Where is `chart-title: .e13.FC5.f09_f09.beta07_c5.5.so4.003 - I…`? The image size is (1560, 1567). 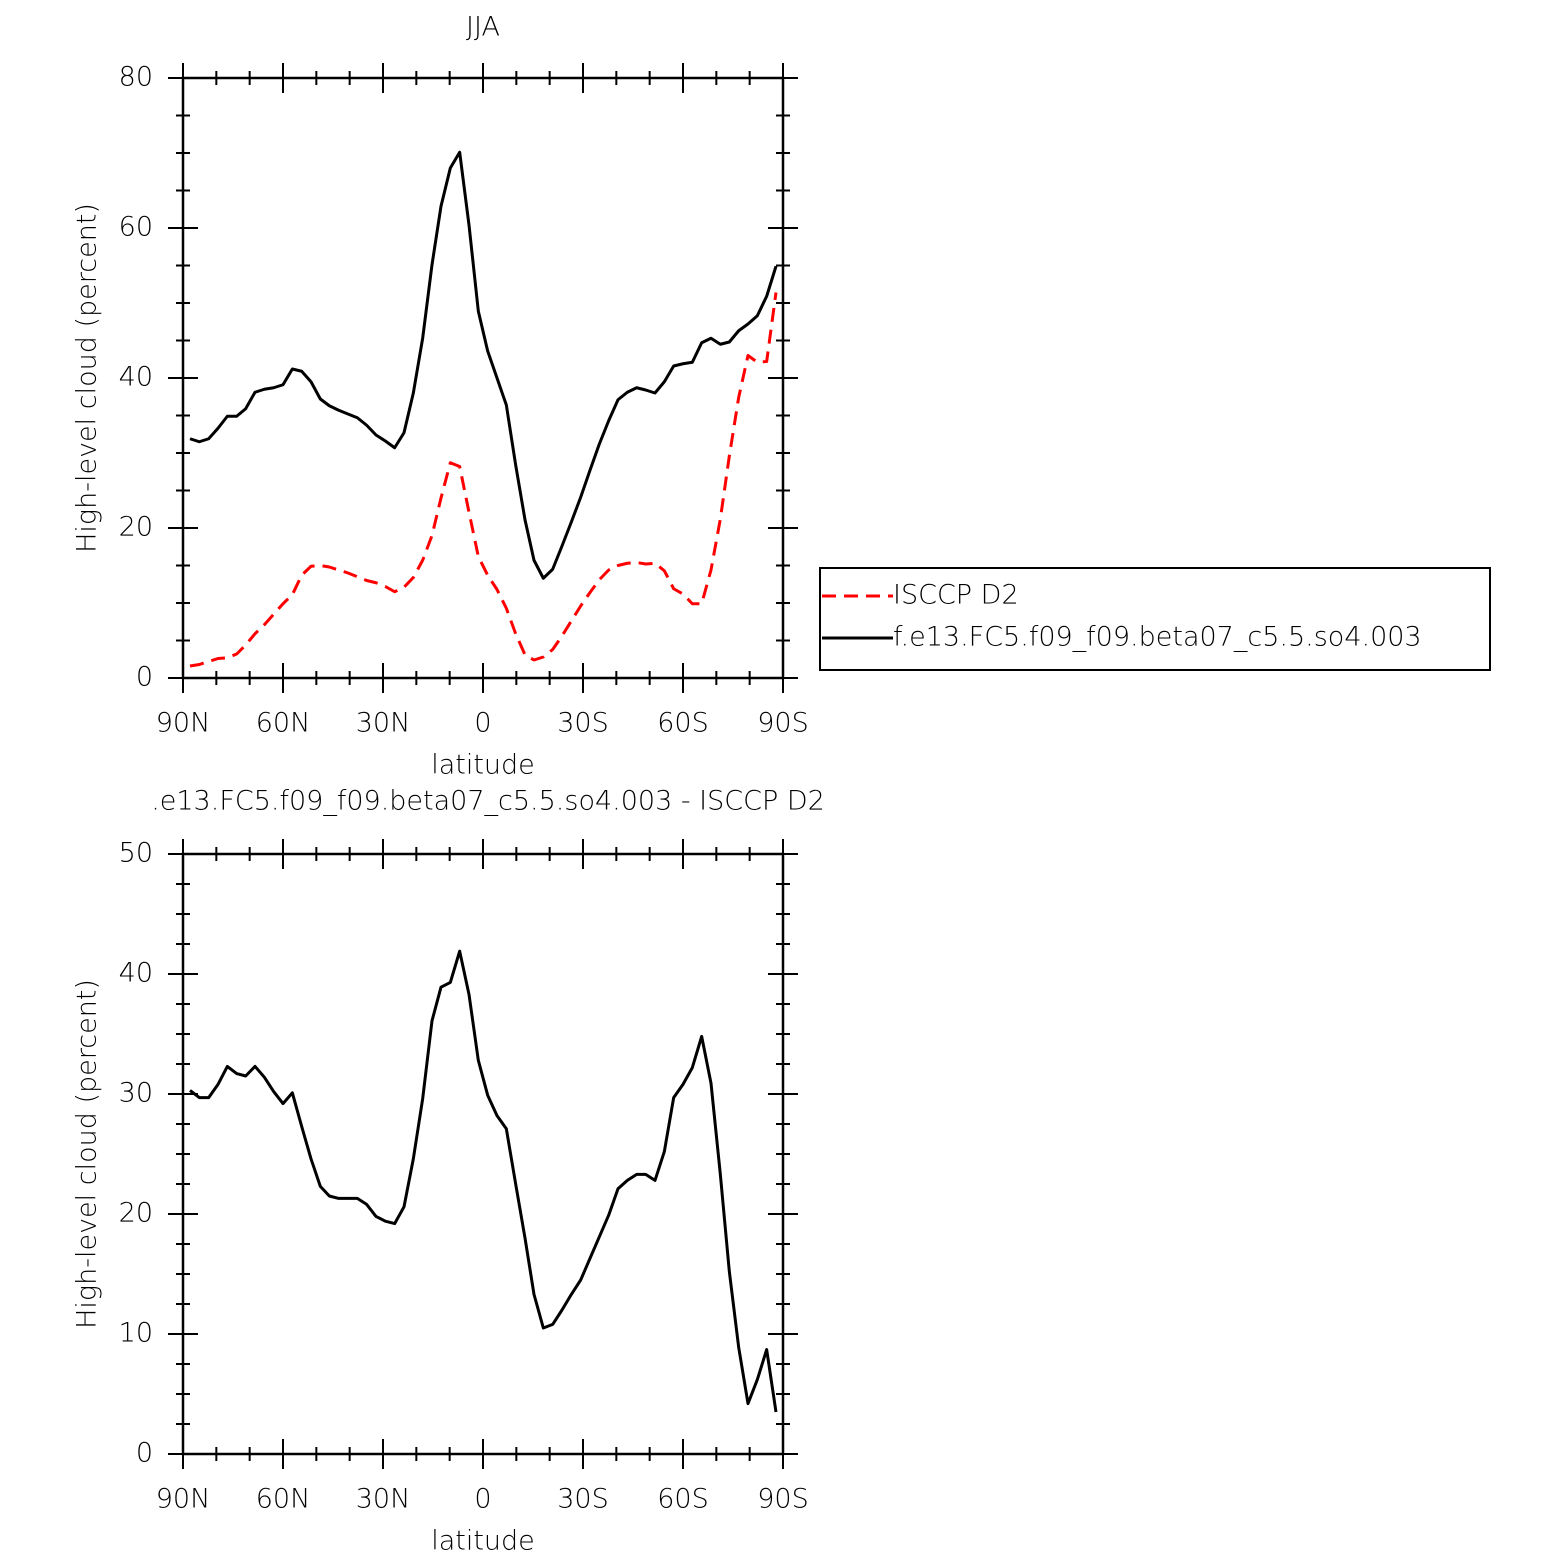 chart-title: .e13.FC5.f09_f09.beta07_c5.5.so4.003 - I… is located at coordinates (488, 801).